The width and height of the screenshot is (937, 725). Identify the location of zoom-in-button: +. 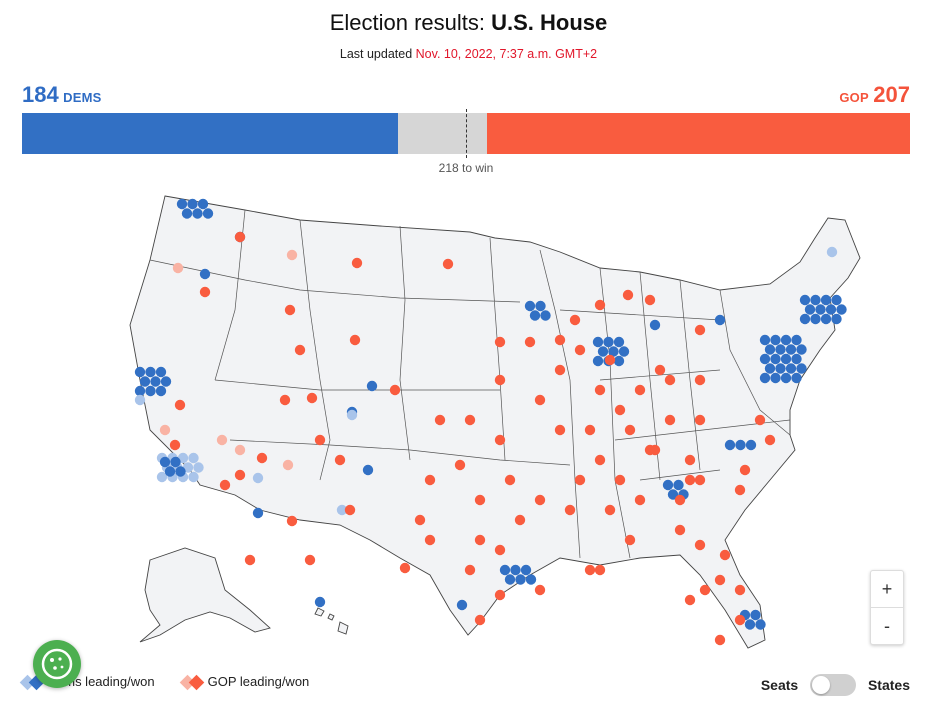
(887, 589).